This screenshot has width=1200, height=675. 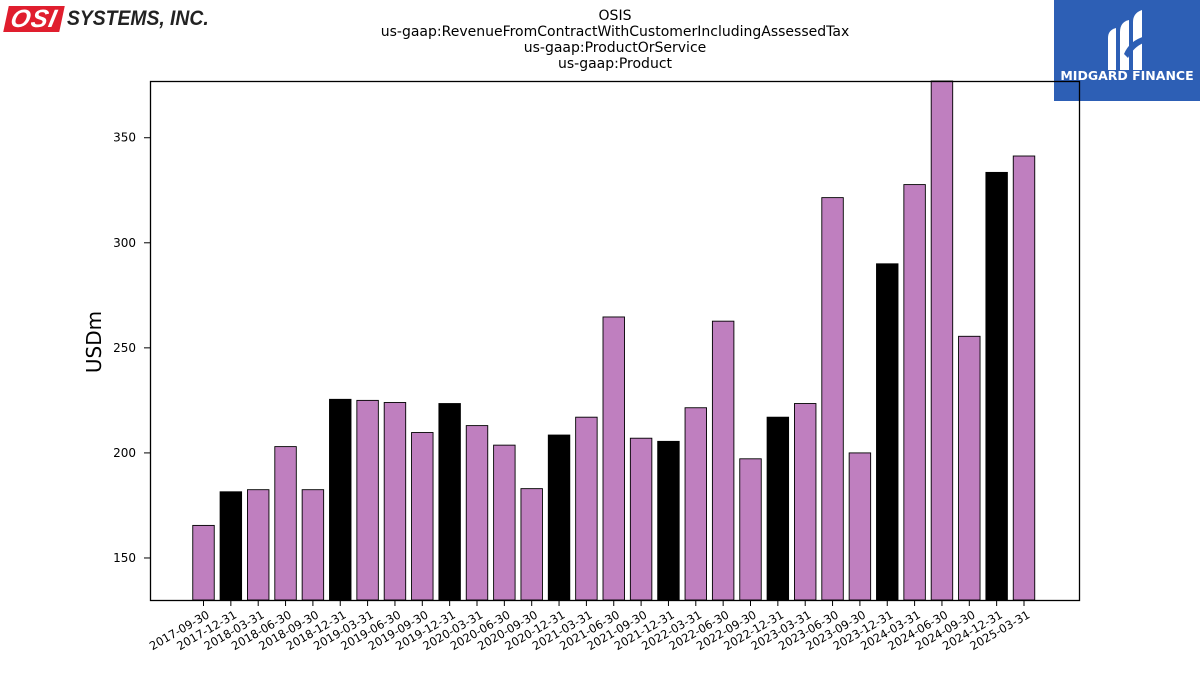 I want to click on y-axis: 150 200 250 300 350, so click(x=131, y=348).